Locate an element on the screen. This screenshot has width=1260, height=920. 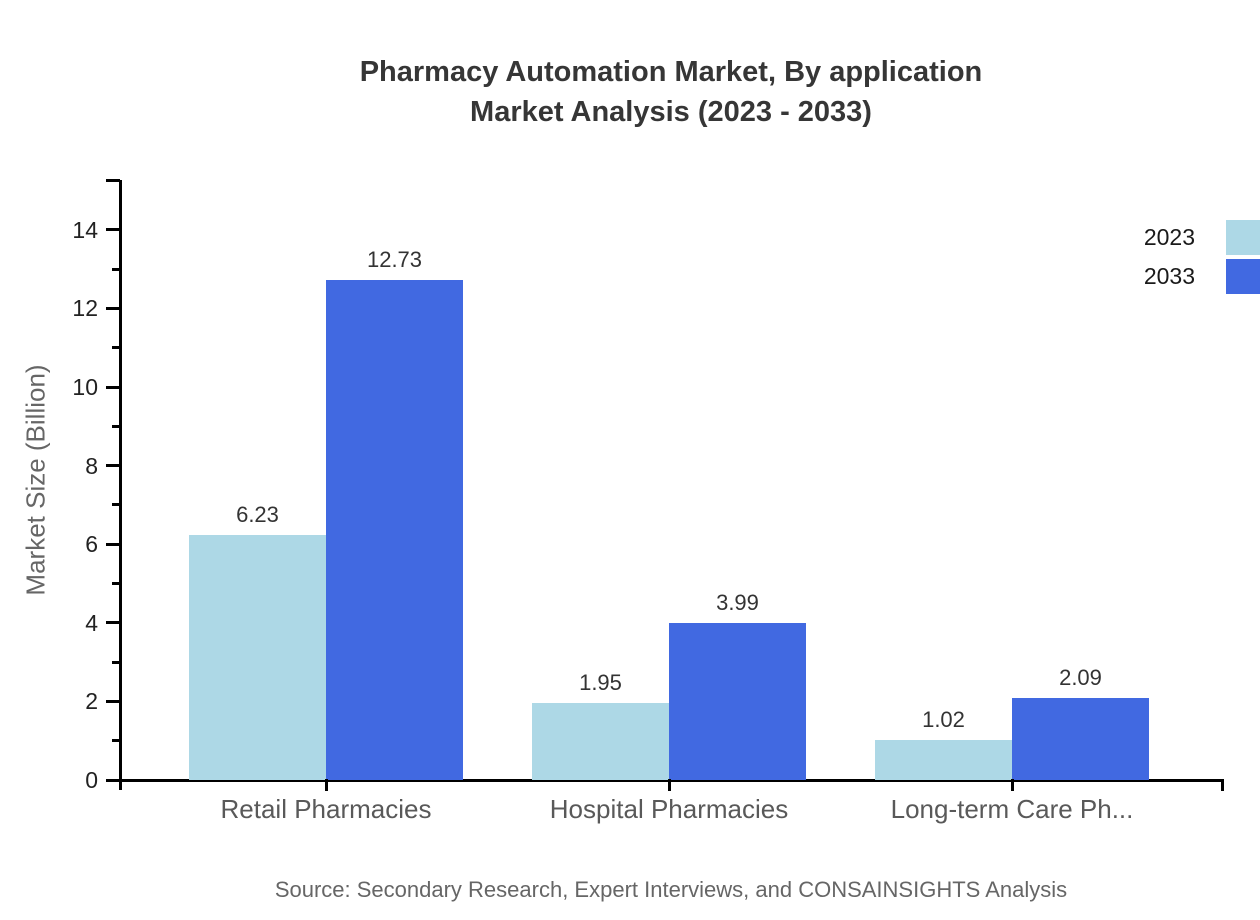
y-tick-label: 6 is located at coordinates (91, 544).